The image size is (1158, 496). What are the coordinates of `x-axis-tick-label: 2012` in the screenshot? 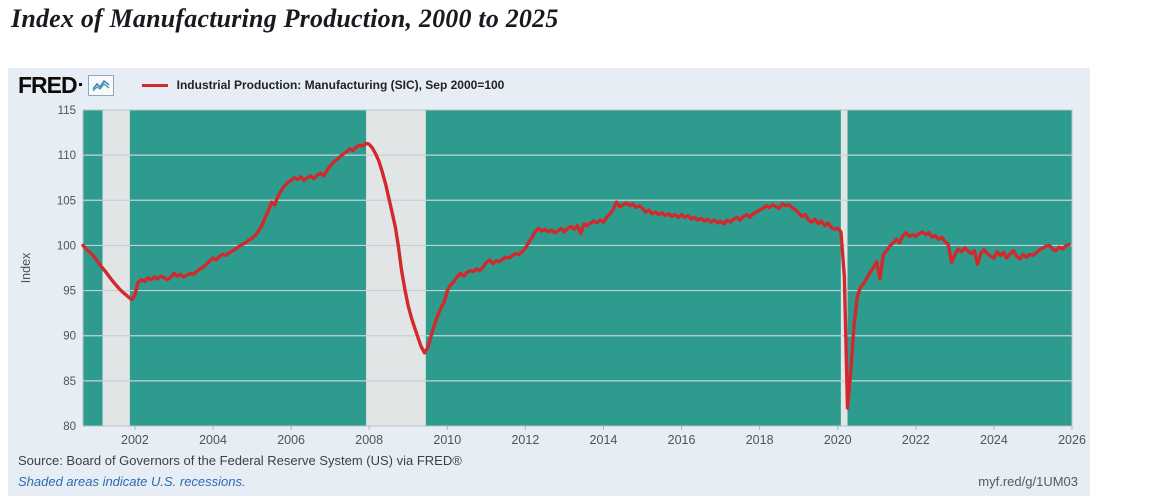 It's located at (525, 440).